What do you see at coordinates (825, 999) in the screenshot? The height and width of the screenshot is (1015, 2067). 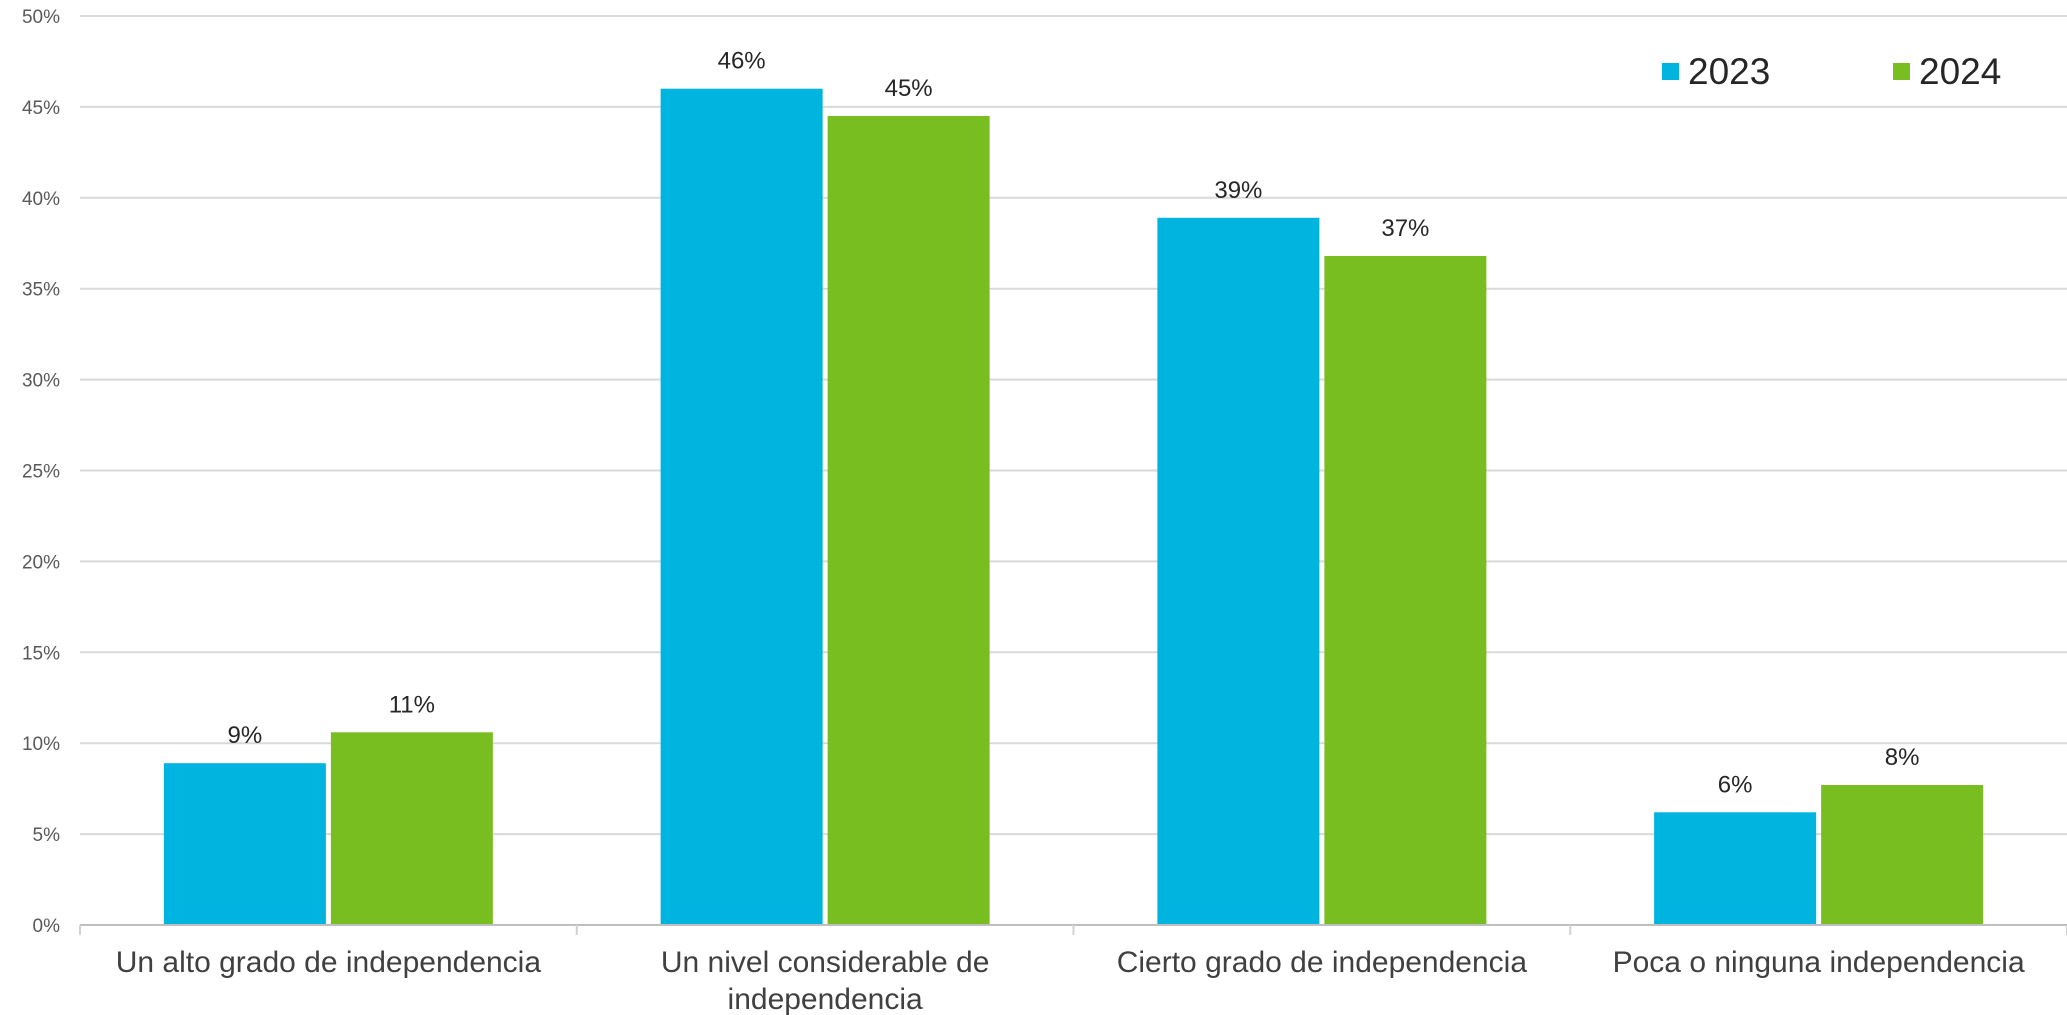 I see `x-tick-label: independencia` at bounding box center [825, 999].